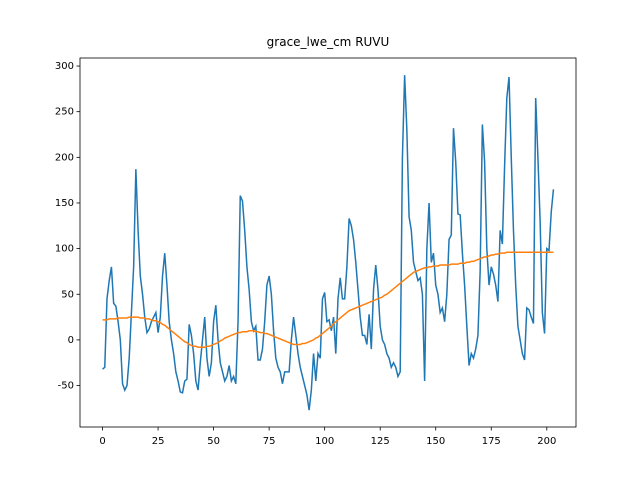  Describe the element at coordinates (64, 112) in the screenshot. I see `y-tick-label: 250` at that location.